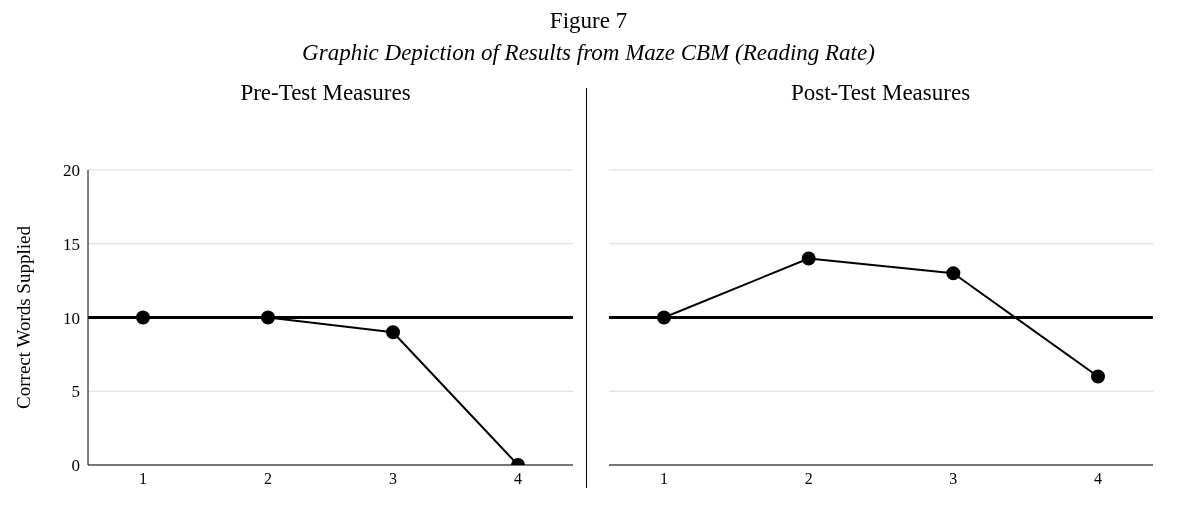 The height and width of the screenshot is (506, 1177). I want to click on y-tick-label: 5, so click(75, 392).